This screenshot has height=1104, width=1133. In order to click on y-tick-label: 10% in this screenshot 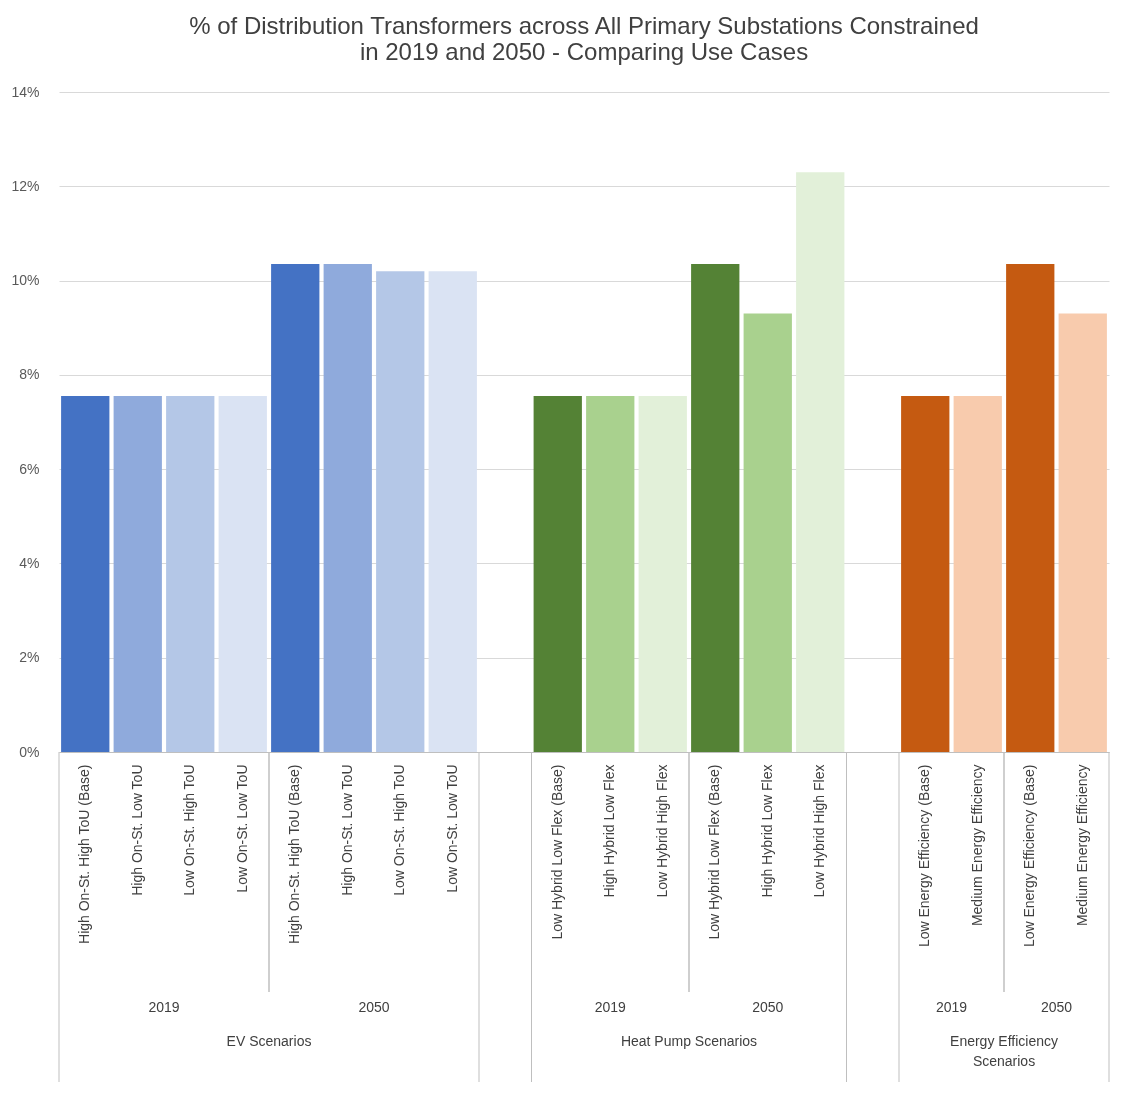, I will do `click(25, 280)`.